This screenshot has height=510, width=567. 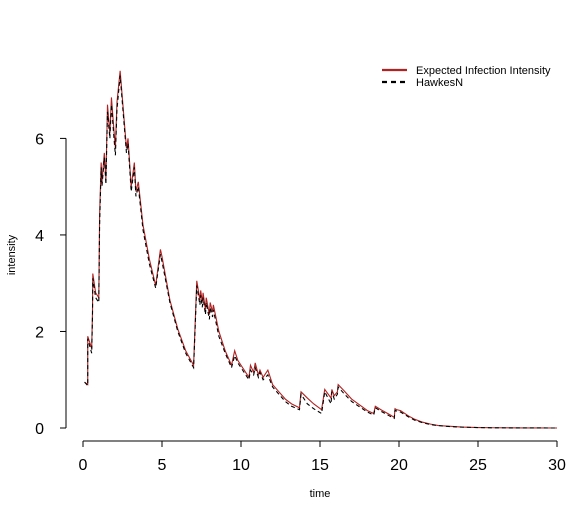 I want to click on x-tick-label: 5, so click(x=162, y=465).